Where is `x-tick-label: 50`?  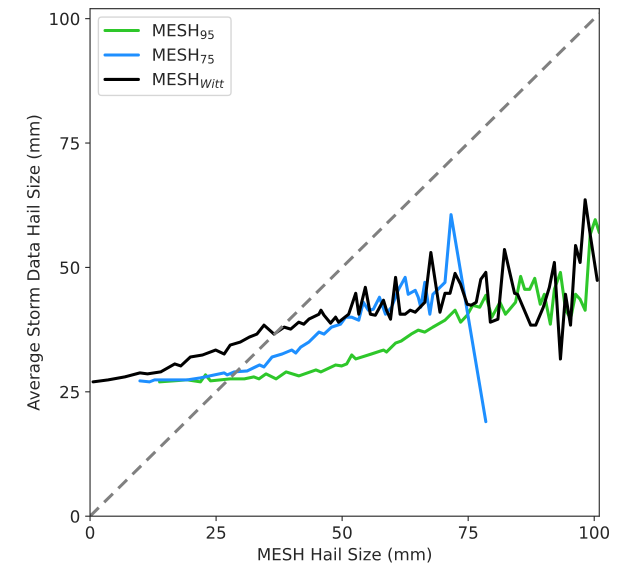 x-tick-label: 50 is located at coordinates (342, 532).